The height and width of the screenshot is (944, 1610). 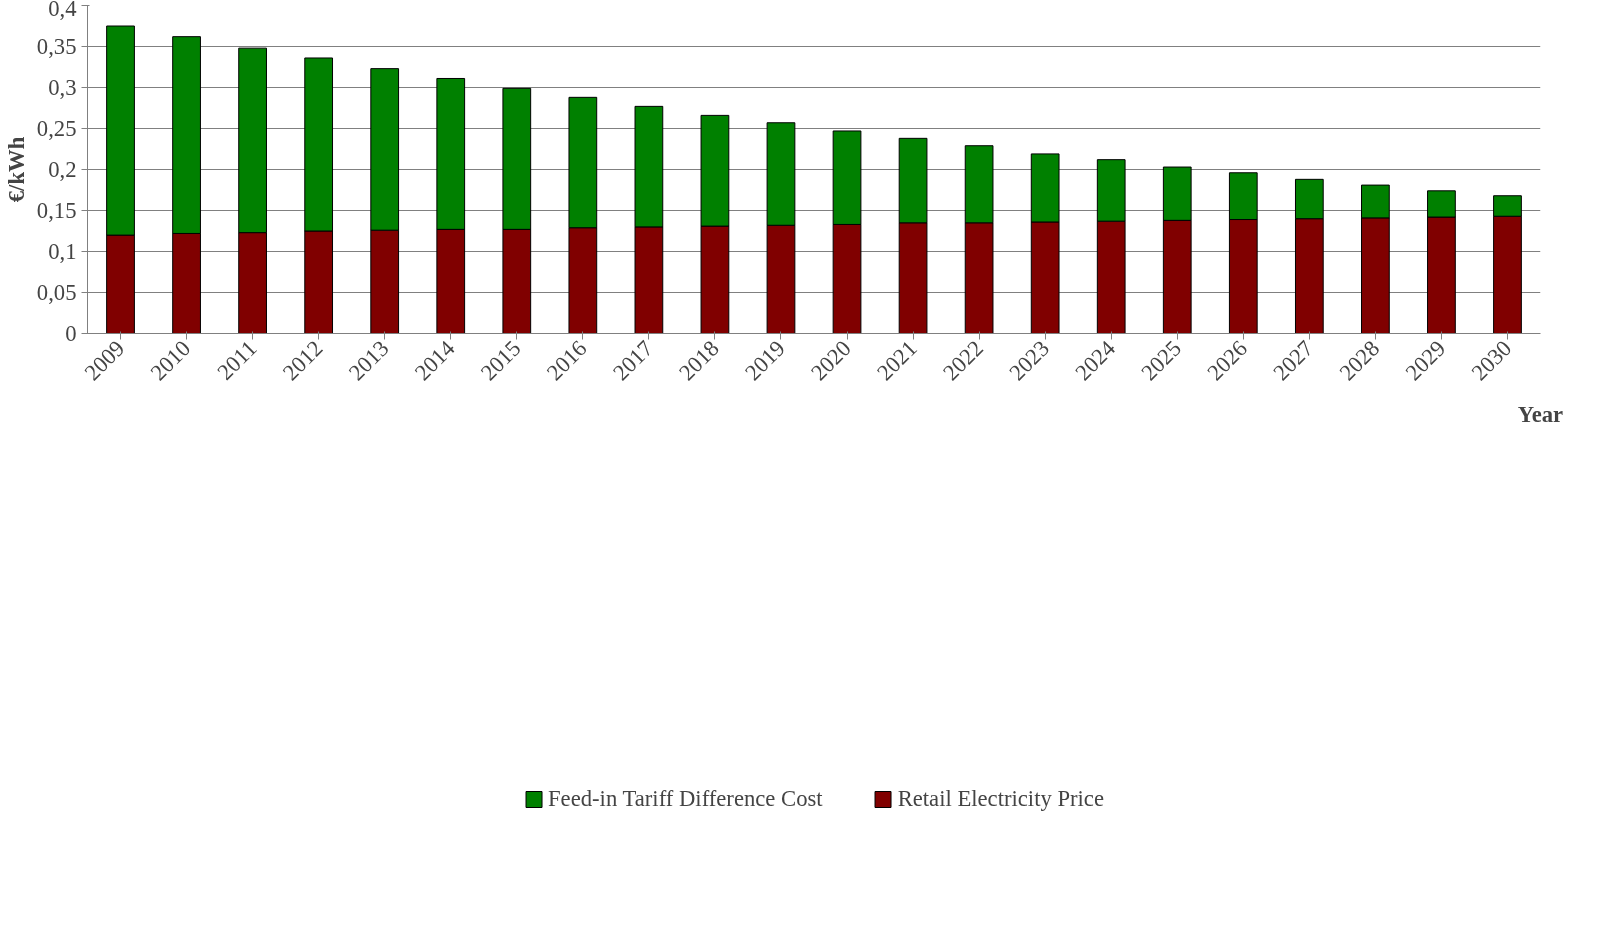 What do you see at coordinates (62, 251) in the screenshot?
I see `y-tick-label: 0,1` at bounding box center [62, 251].